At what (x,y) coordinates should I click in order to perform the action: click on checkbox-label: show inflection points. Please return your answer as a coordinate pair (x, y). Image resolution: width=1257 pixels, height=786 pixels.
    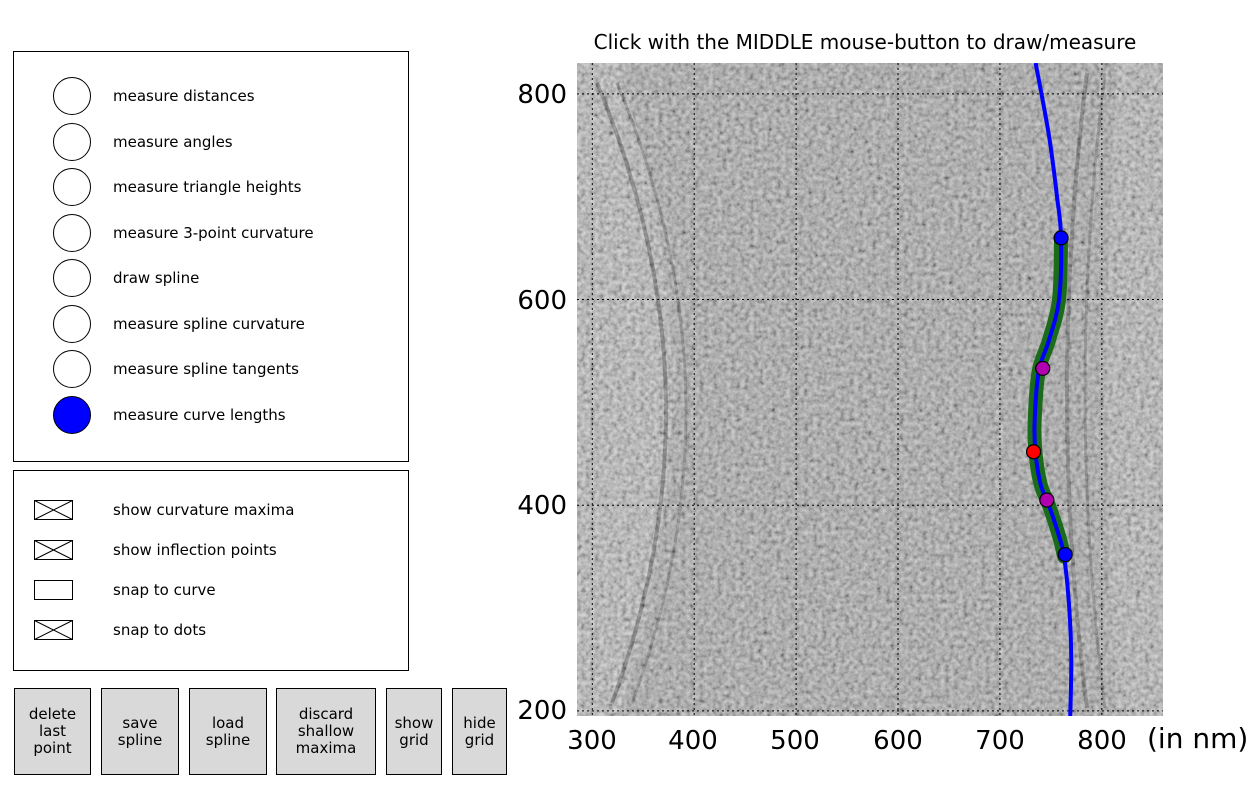
    Looking at the image, I should click on (195, 550).